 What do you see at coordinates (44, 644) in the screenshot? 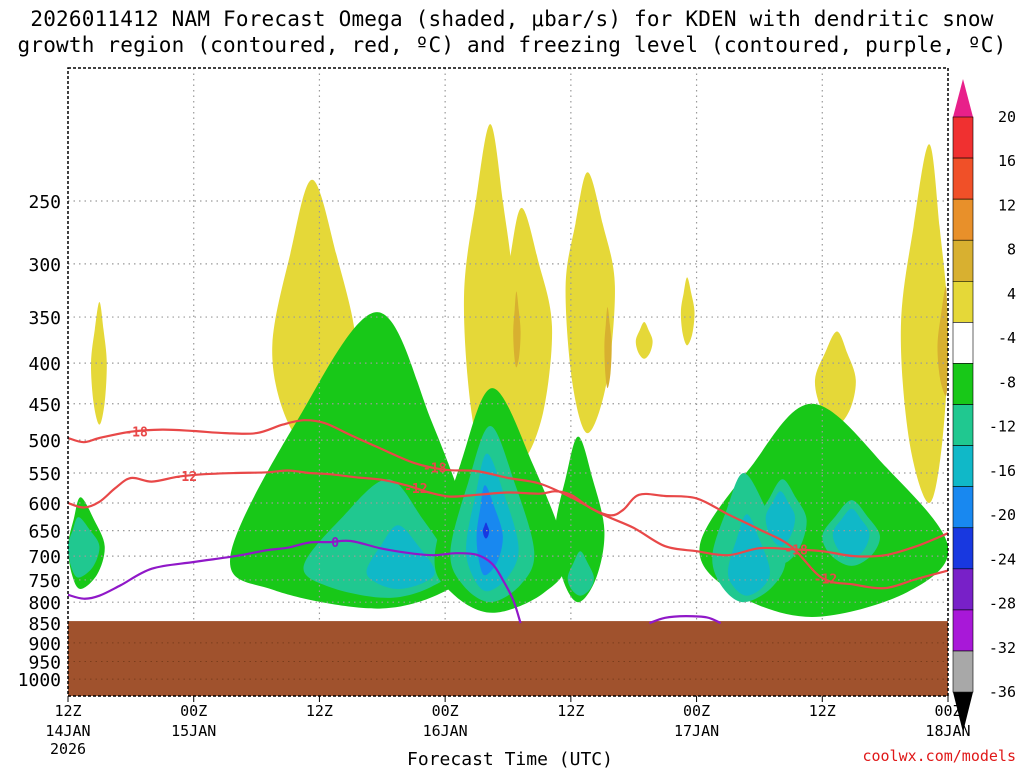
I see `y-tick-label: 900` at bounding box center [44, 644].